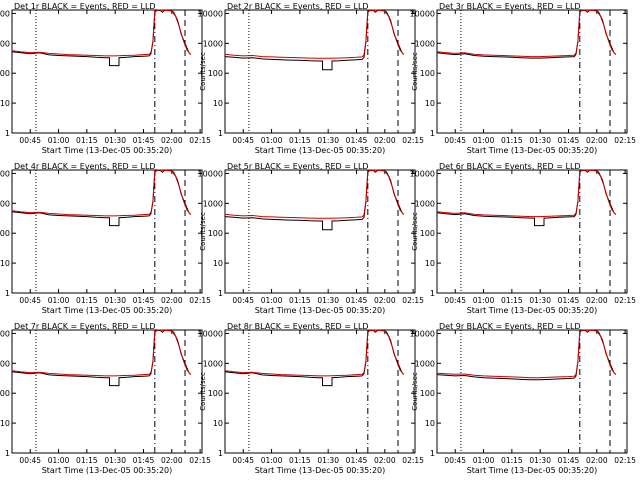  Describe the element at coordinates (5, 73) in the screenshot. I see `y-tick-label: 100` at that location.